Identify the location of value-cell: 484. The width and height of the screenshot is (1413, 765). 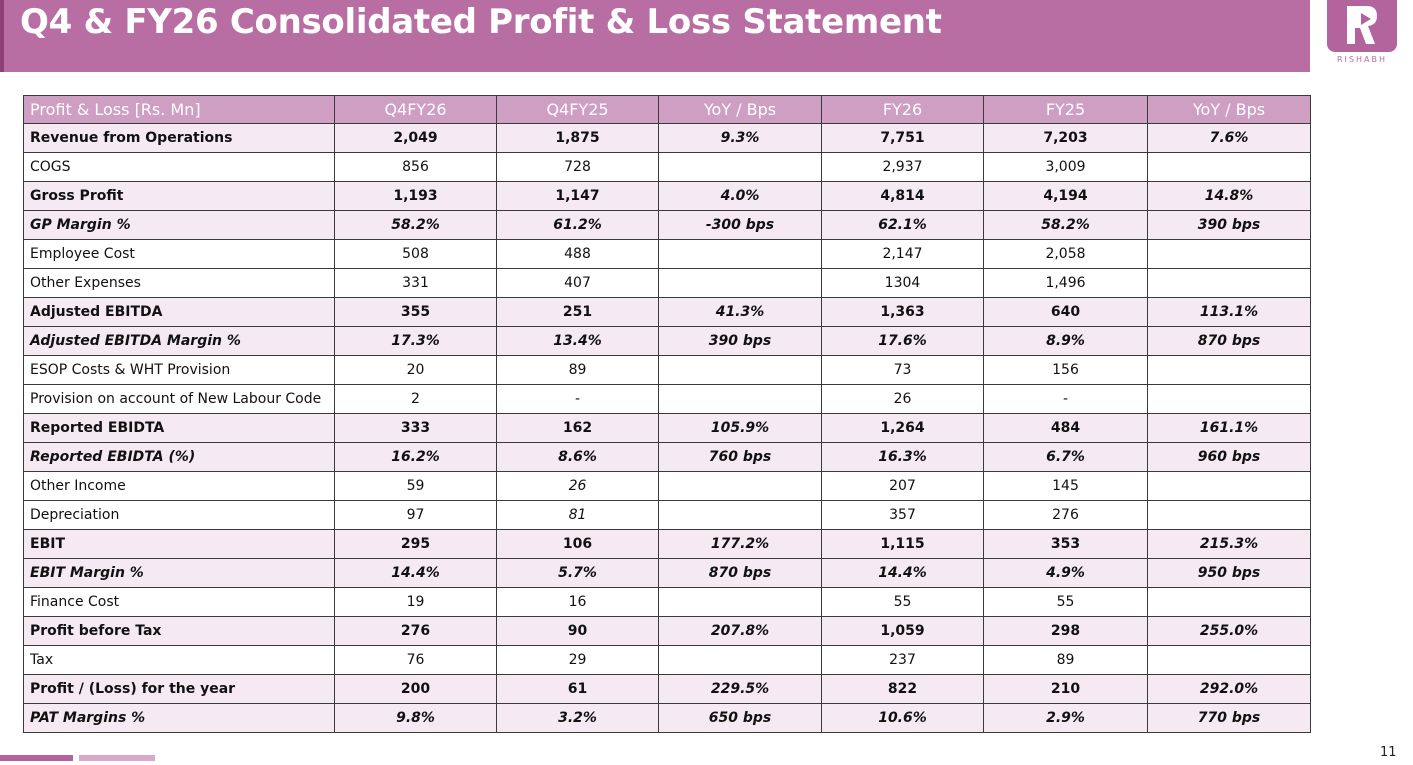
(1065, 428).